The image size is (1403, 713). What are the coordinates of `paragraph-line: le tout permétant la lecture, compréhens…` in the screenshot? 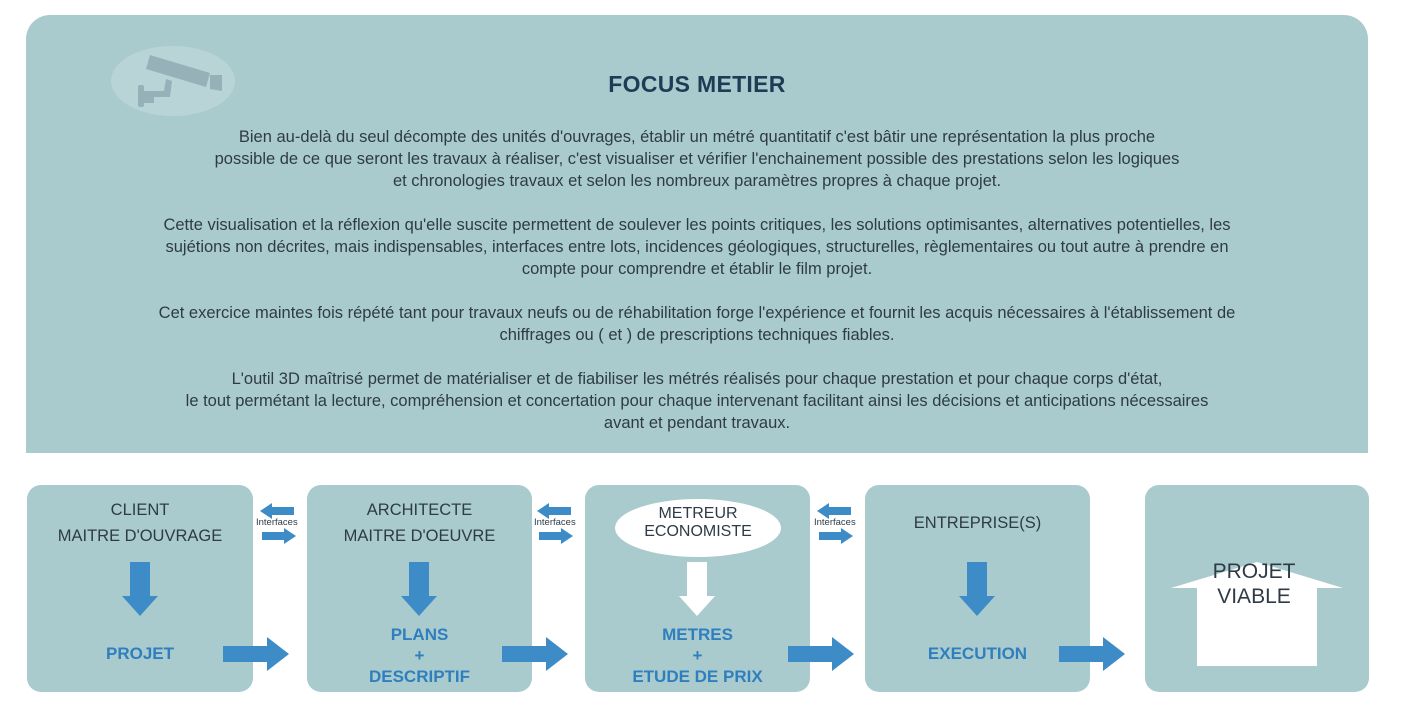 It's located at (697, 401).